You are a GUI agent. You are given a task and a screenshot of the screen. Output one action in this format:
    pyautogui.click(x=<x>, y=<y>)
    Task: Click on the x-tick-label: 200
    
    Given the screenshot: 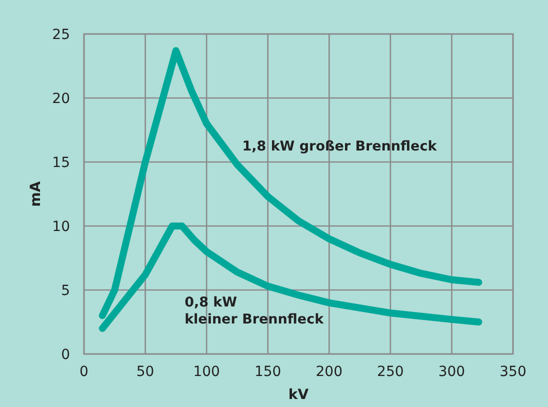 What is the action you would take?
    pyautogui.click(x=329, y=372)
    